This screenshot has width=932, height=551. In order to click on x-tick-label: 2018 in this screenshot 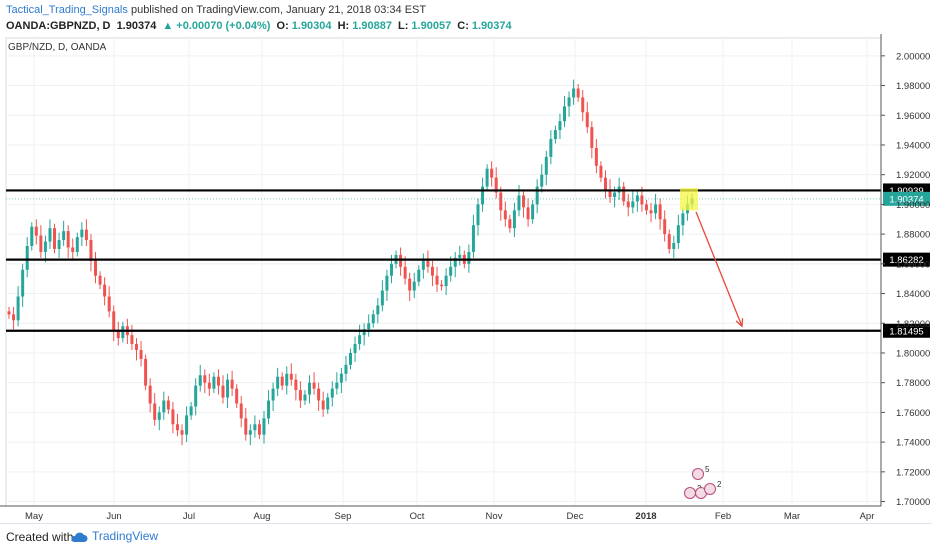, I will do `click(645, 516)`.